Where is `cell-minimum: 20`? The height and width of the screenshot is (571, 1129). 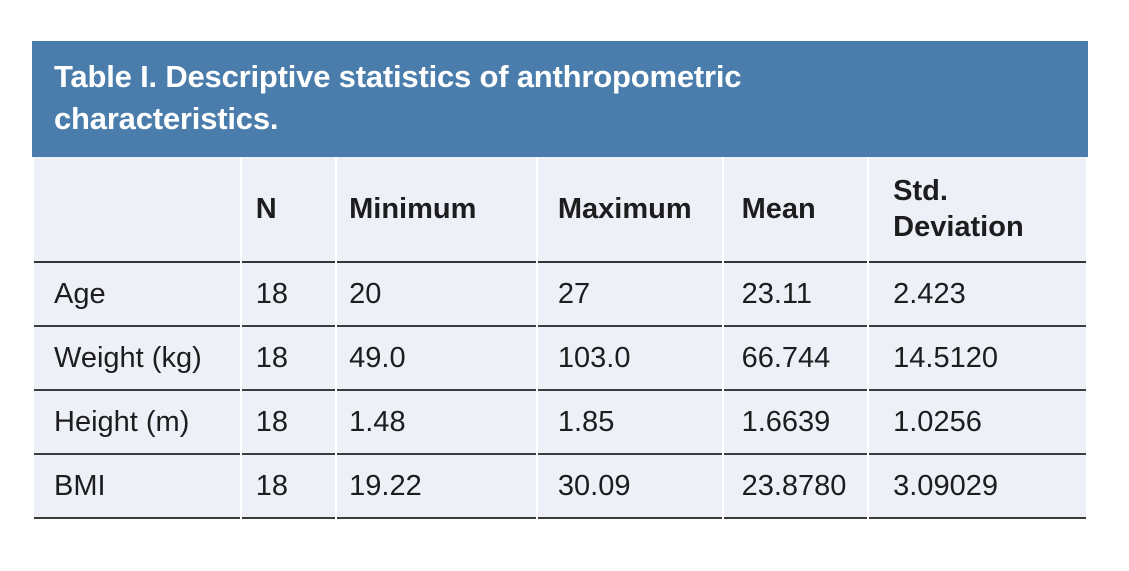
cell-minimum: 20 is located at coordinates (436, 295).